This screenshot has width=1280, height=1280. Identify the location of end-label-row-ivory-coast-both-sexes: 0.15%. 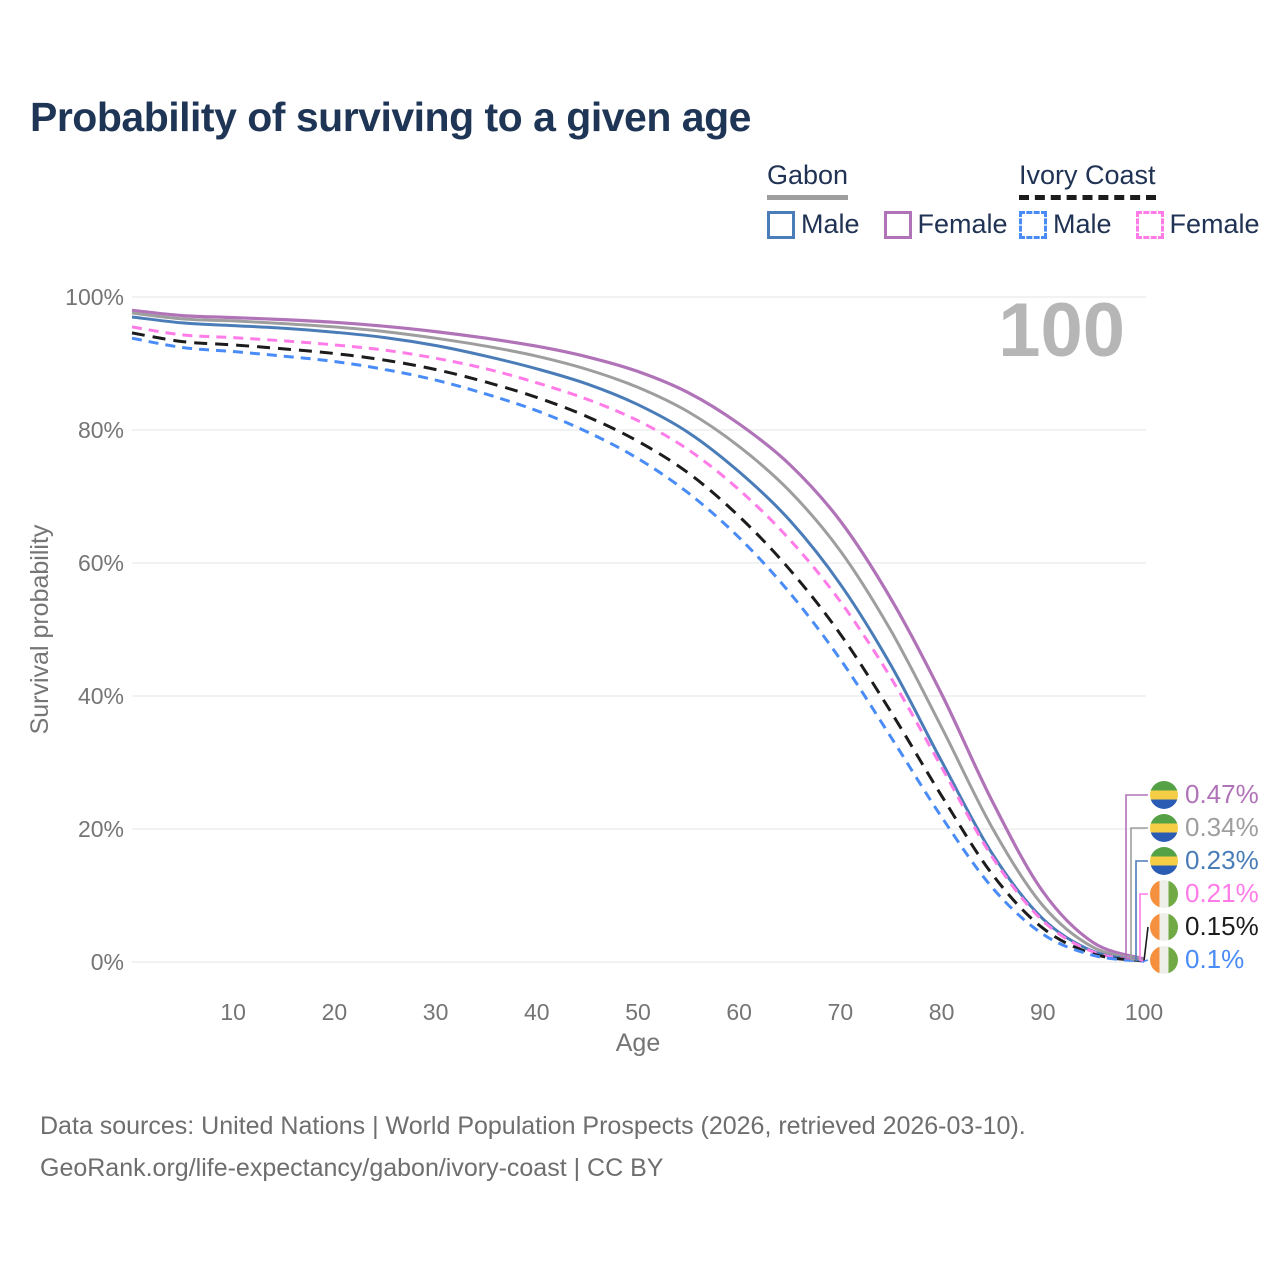
(1204, 926).